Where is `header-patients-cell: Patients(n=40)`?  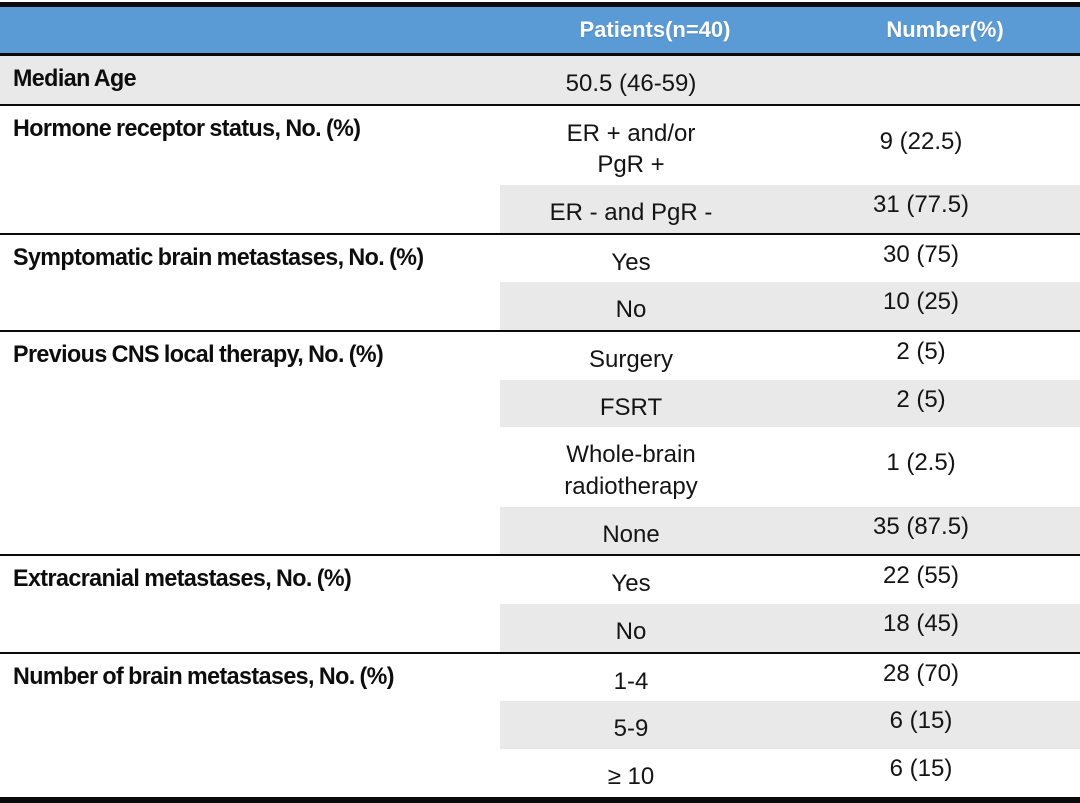 header-patients-cell: Patients(n=40) is located at coordinates (631, 30).